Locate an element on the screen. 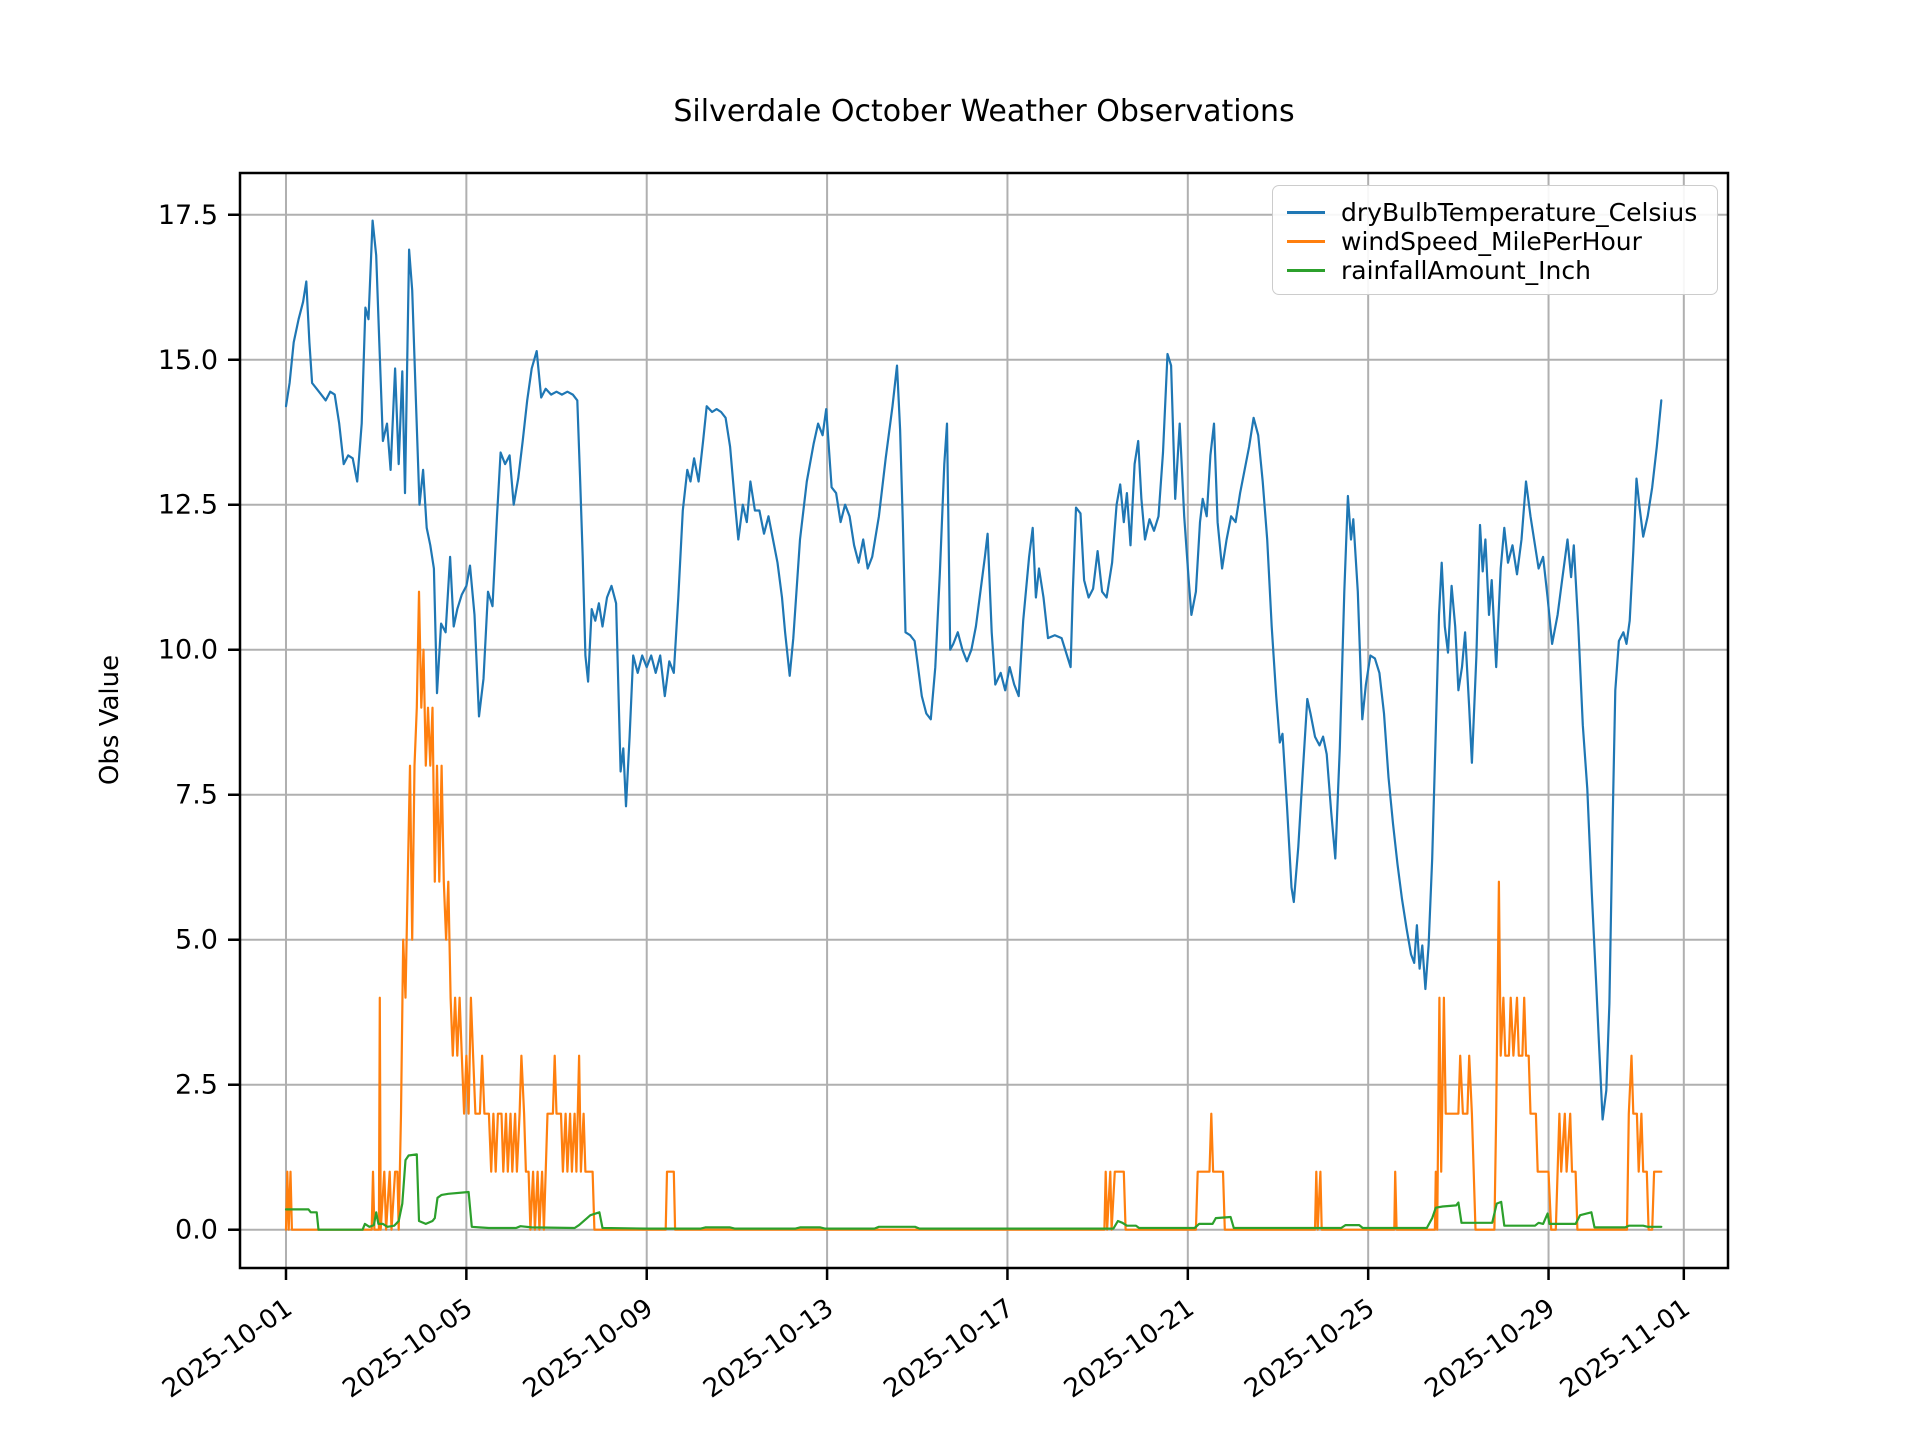 The height and width of the screenshot is (1440, 1920). legend-label-temperature: dryBulbTemperature_Celsius is located at coordinates (1519, 212).